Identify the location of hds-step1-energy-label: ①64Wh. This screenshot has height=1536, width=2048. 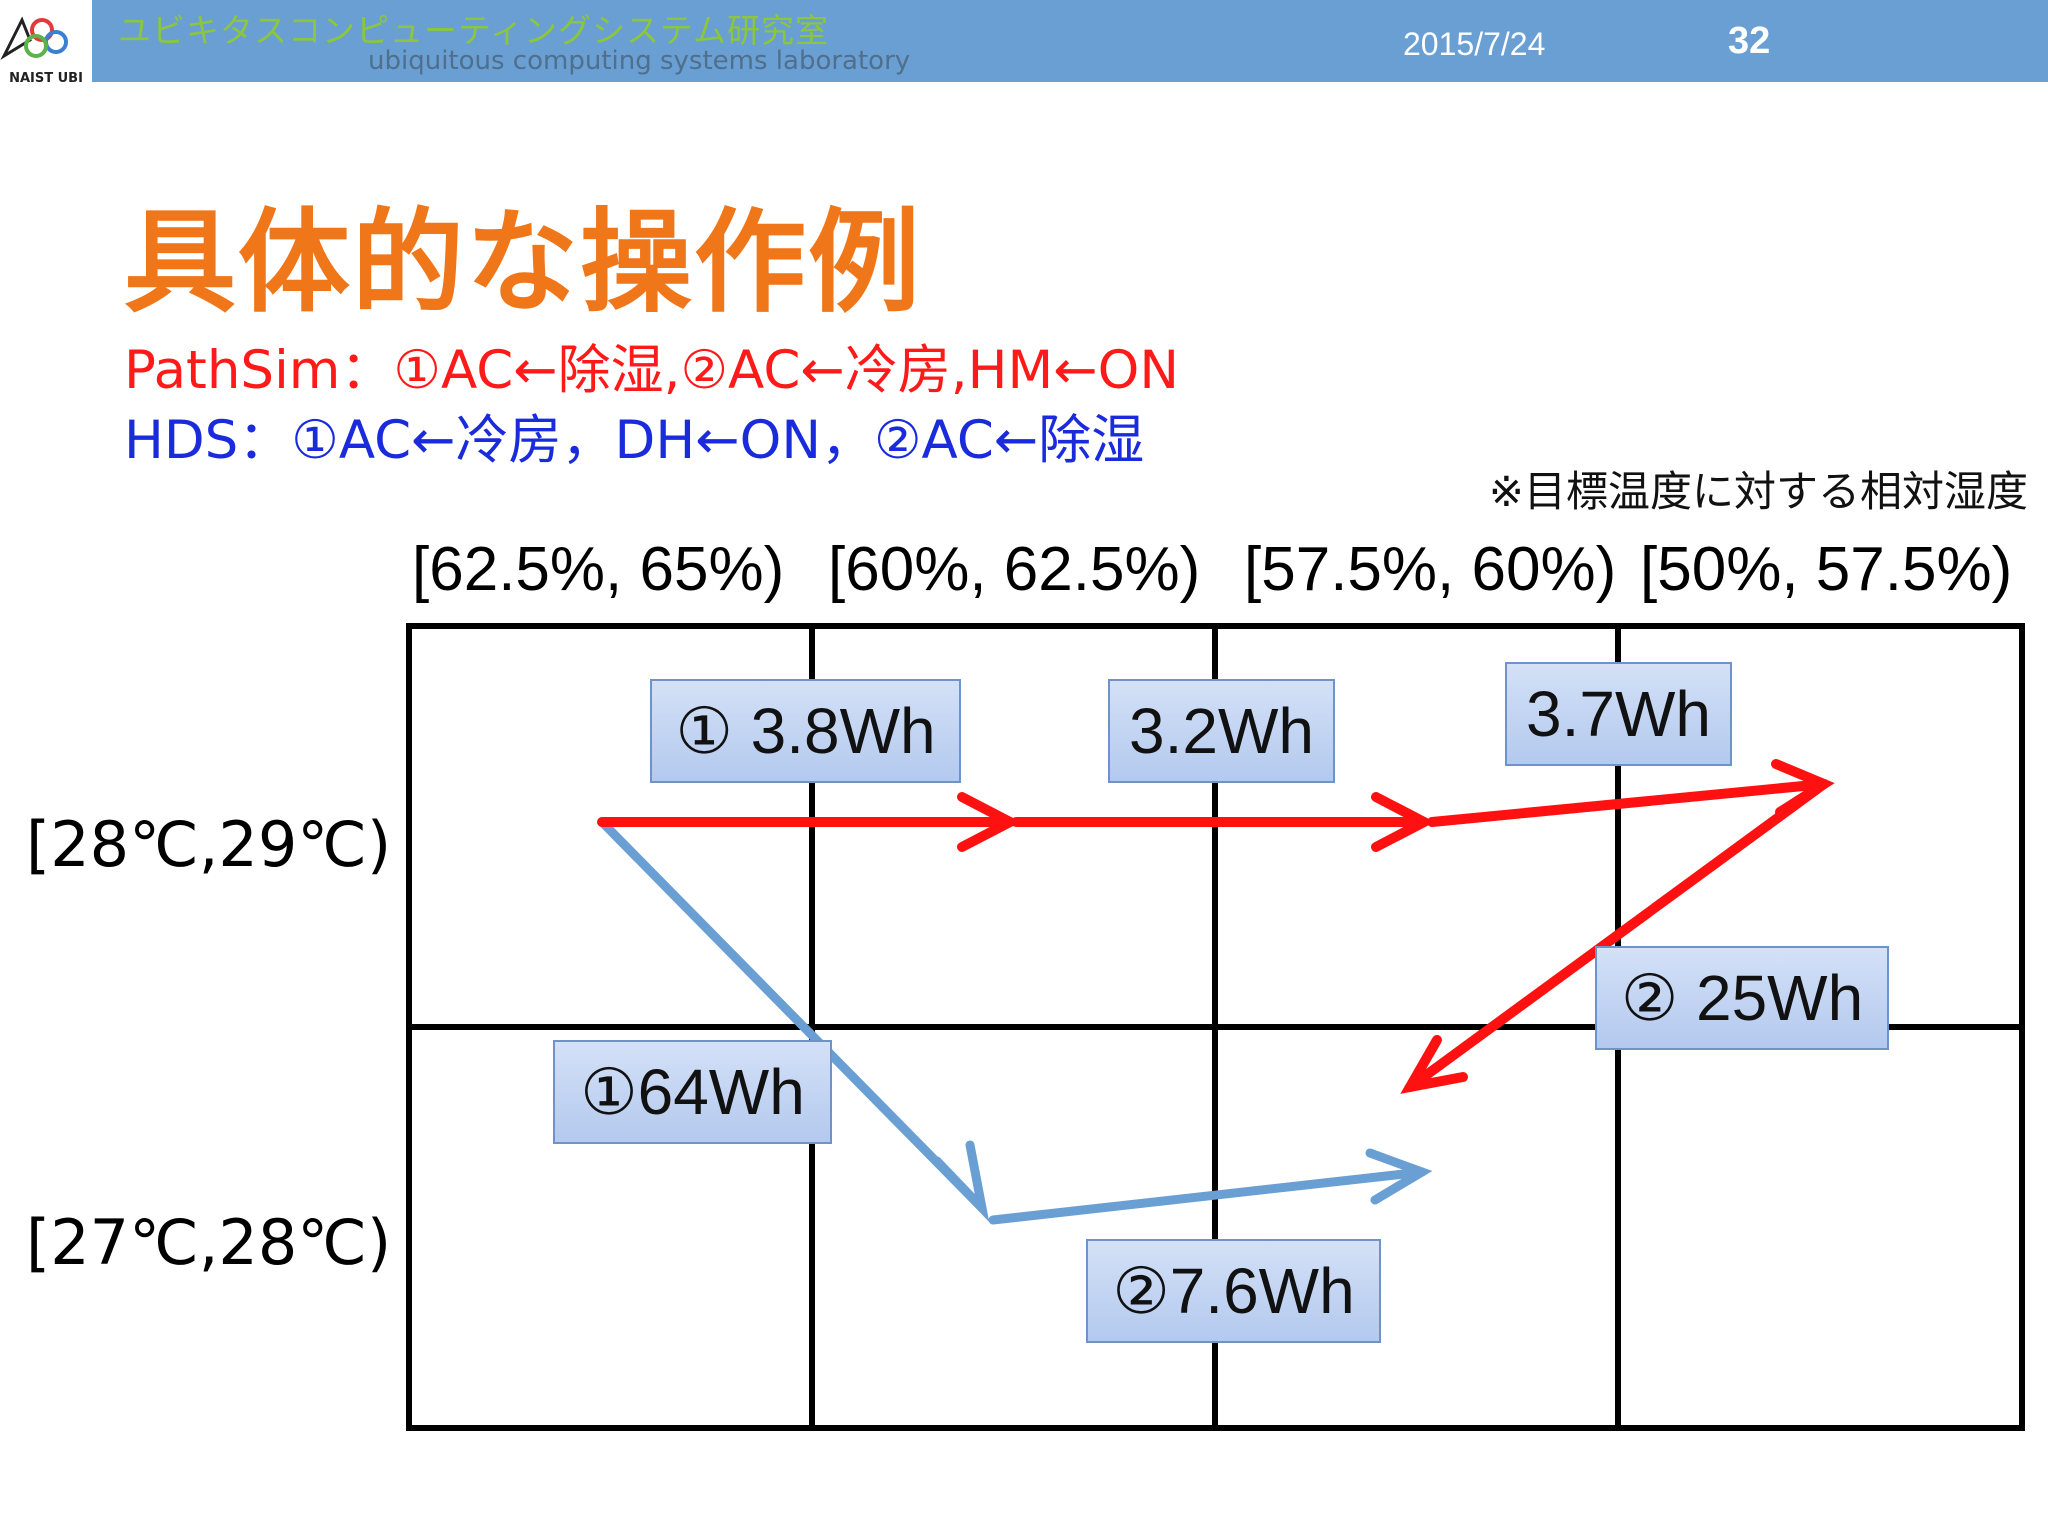
(692, 1092).